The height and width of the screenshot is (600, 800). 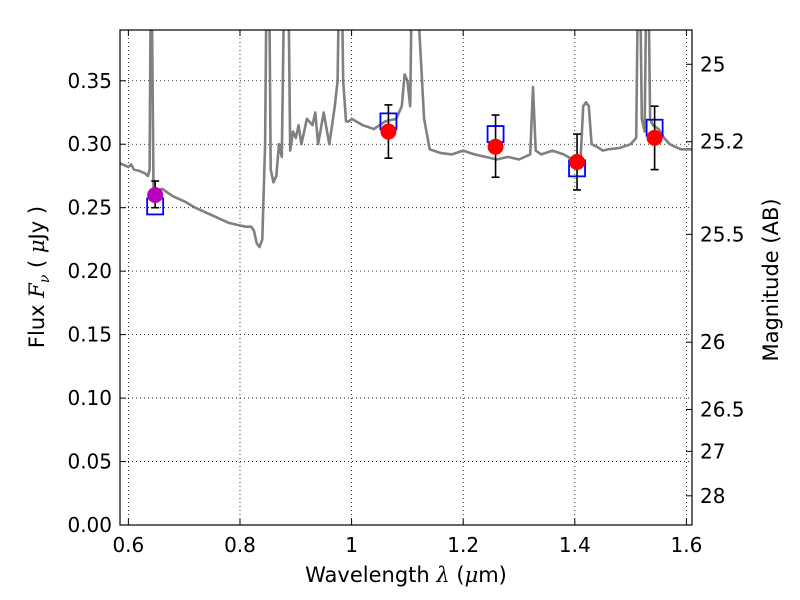 I want to click on x-tick-label: 0.6, so click(x=128, y=545).